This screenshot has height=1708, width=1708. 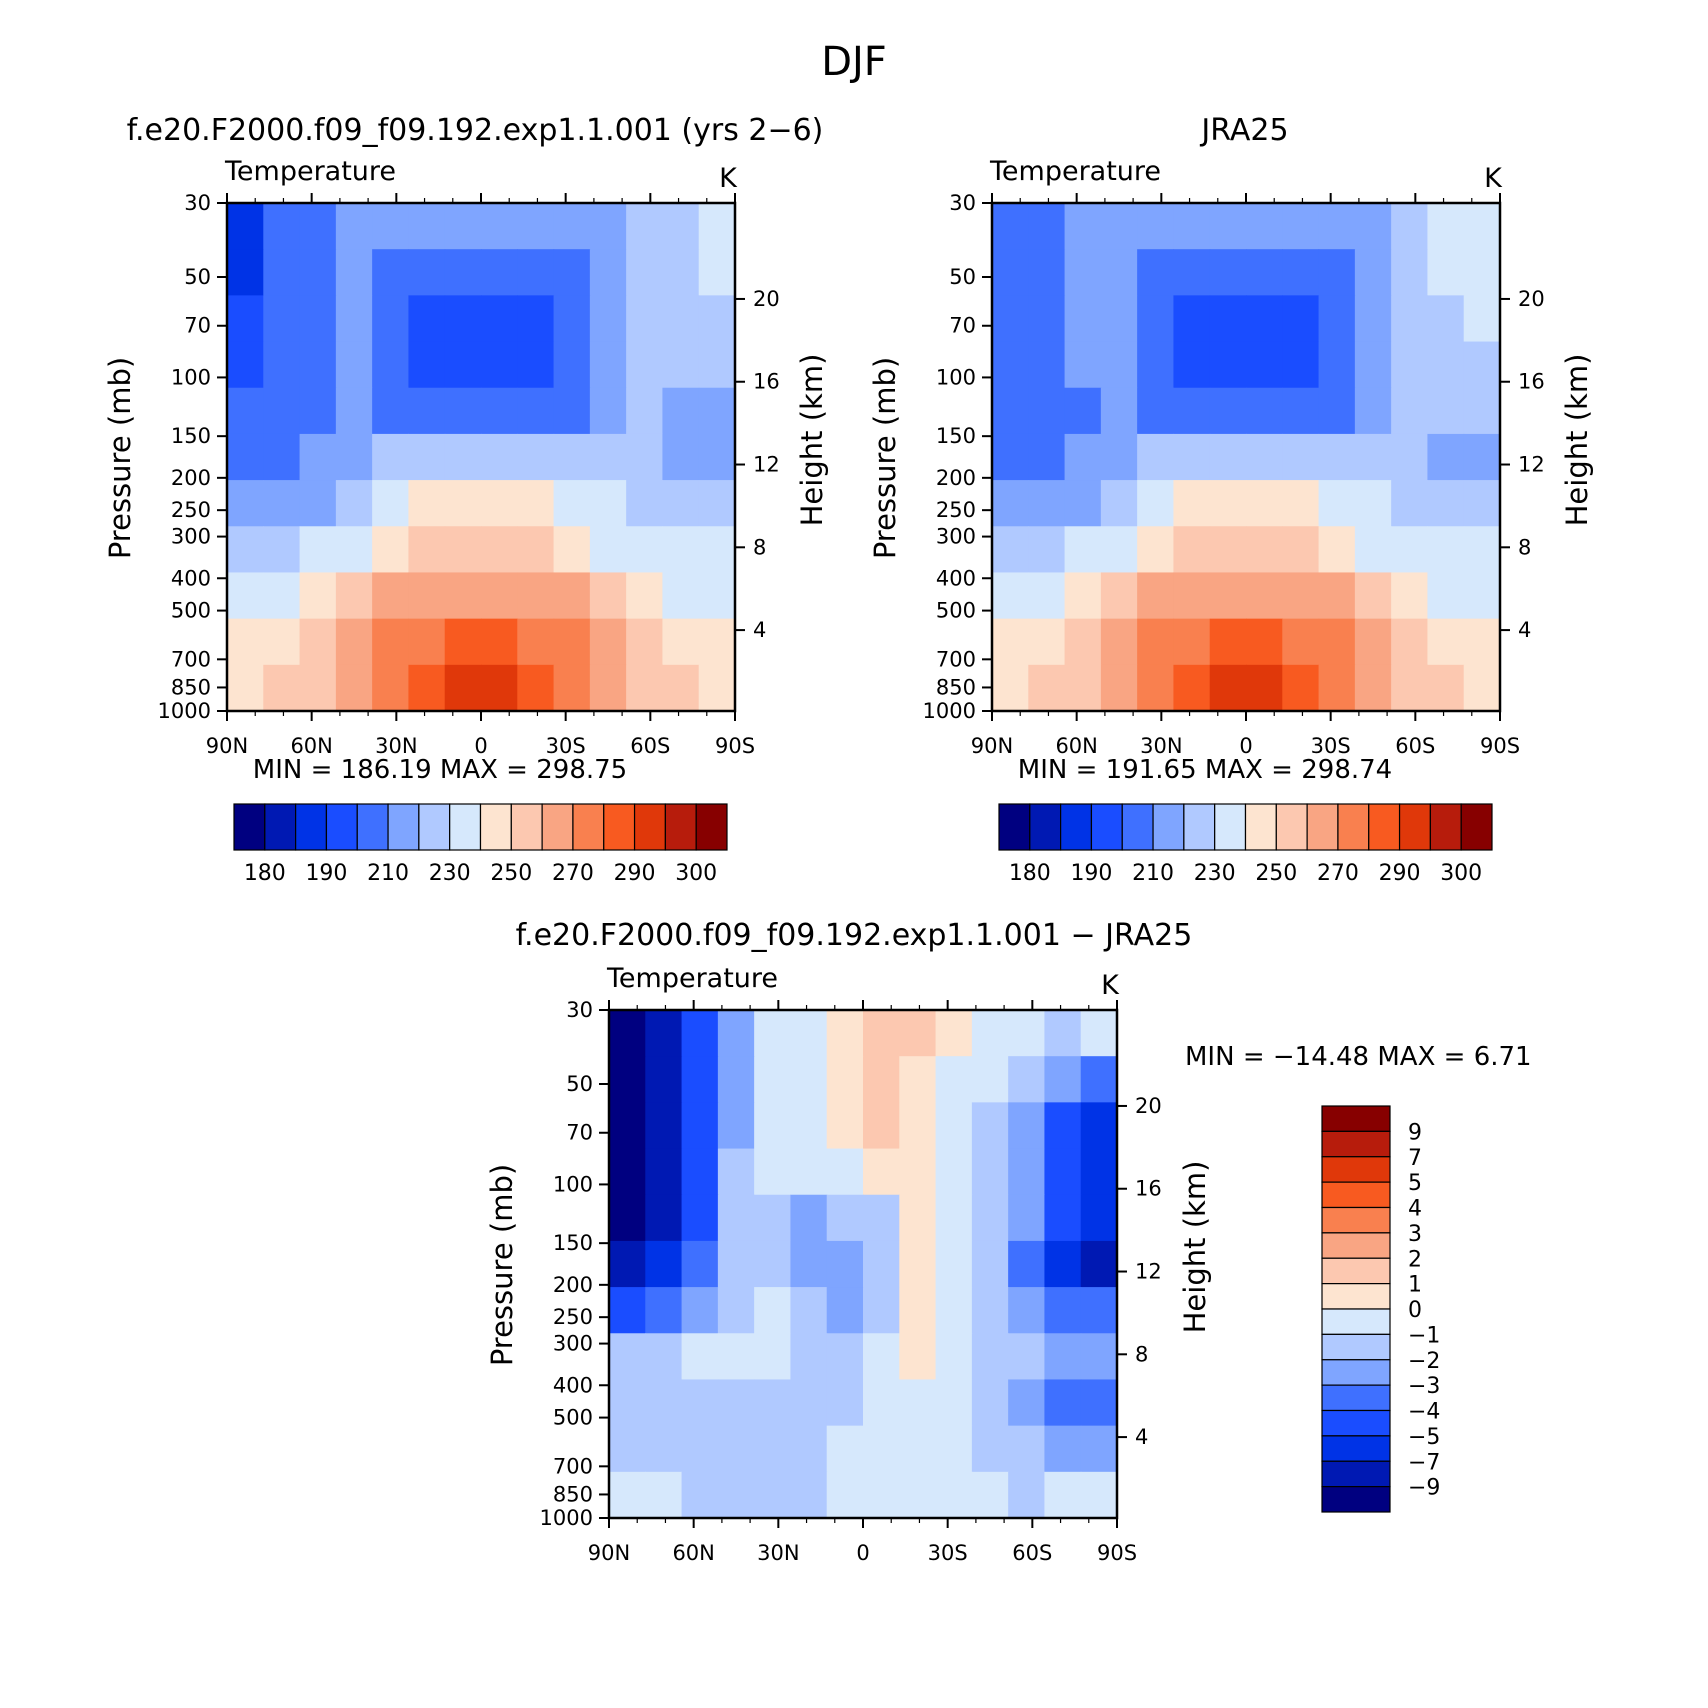 What do you see at coordinates (1424, 1437) in the screenshot?
I see `colorbar-label: −5` at bounding box center [1424, 1437].